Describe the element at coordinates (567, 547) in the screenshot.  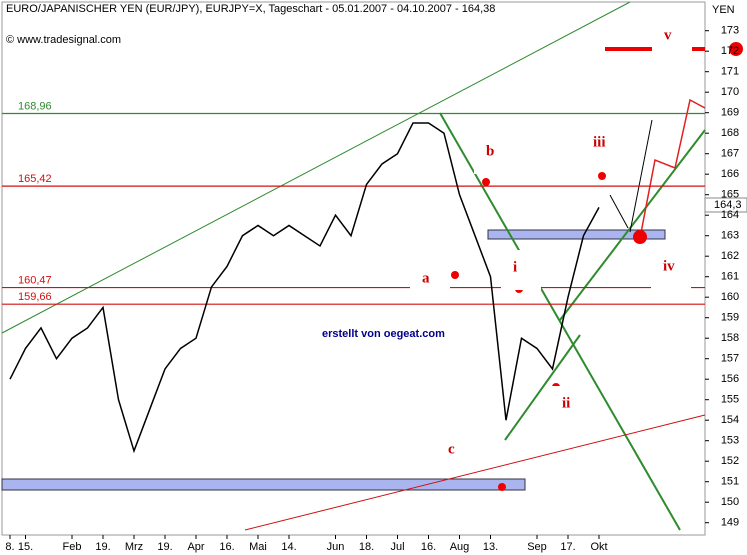
I see `x-tick-label: 17.` at that location.